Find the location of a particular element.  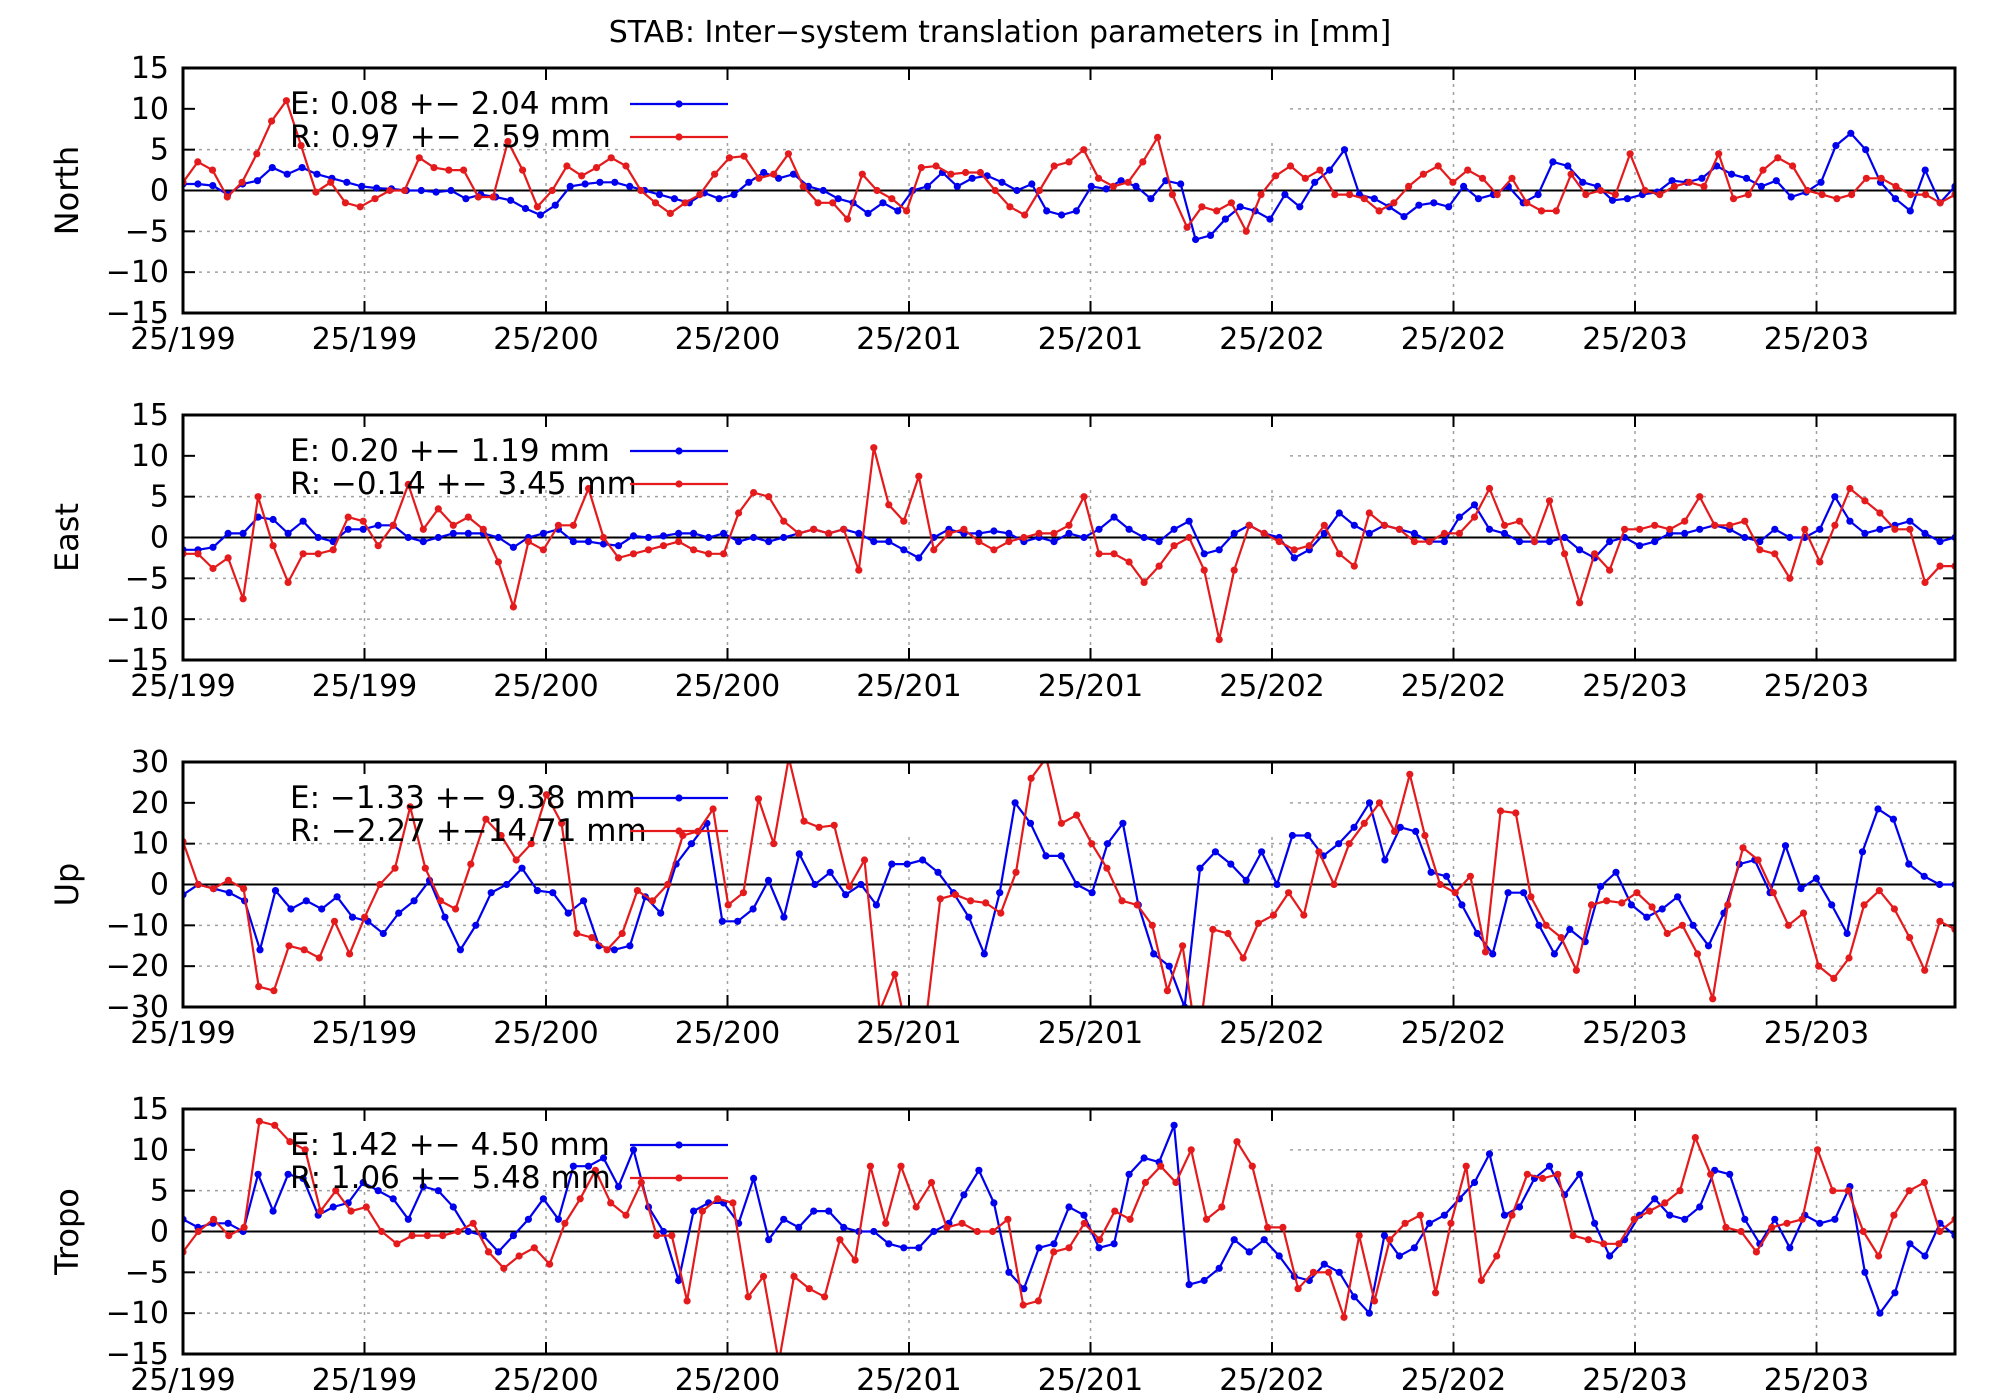

series-group is located at coordinates (1069, 1235).